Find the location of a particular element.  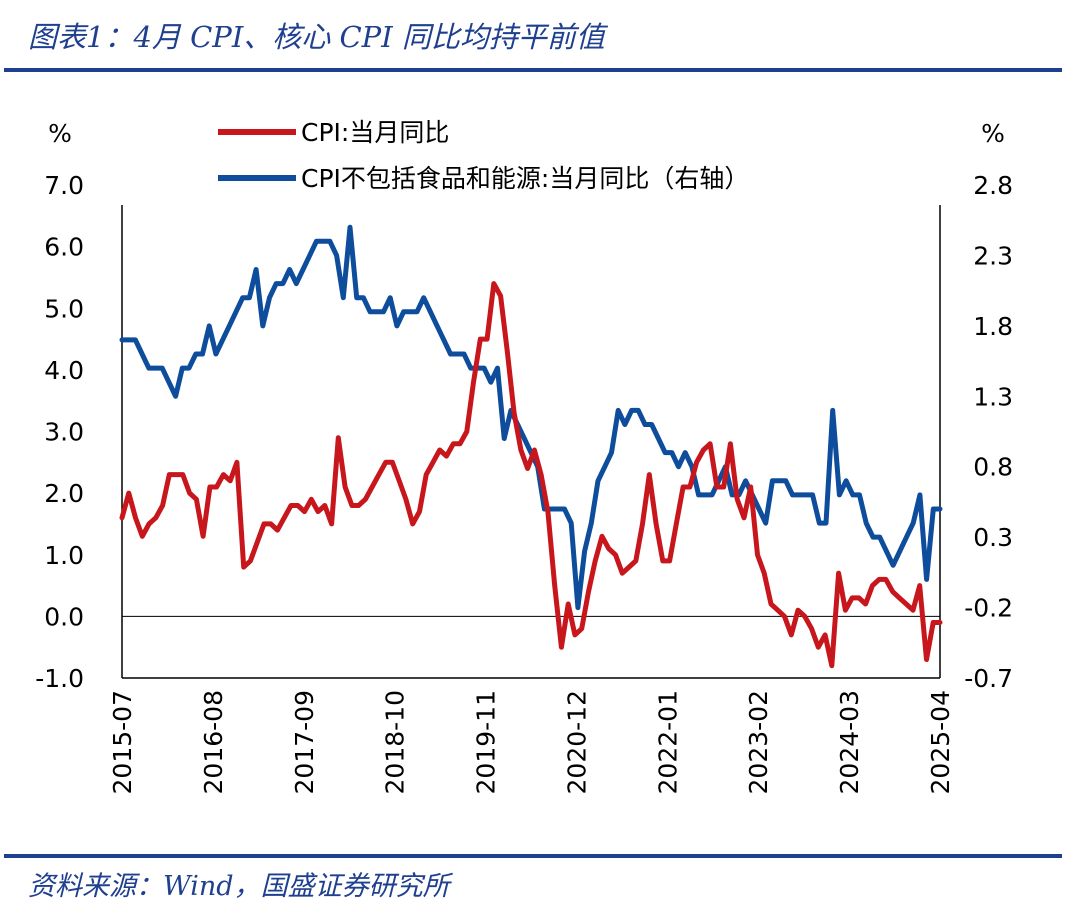

right-tick-label: 2.3 is located at coordinates (993, 255).